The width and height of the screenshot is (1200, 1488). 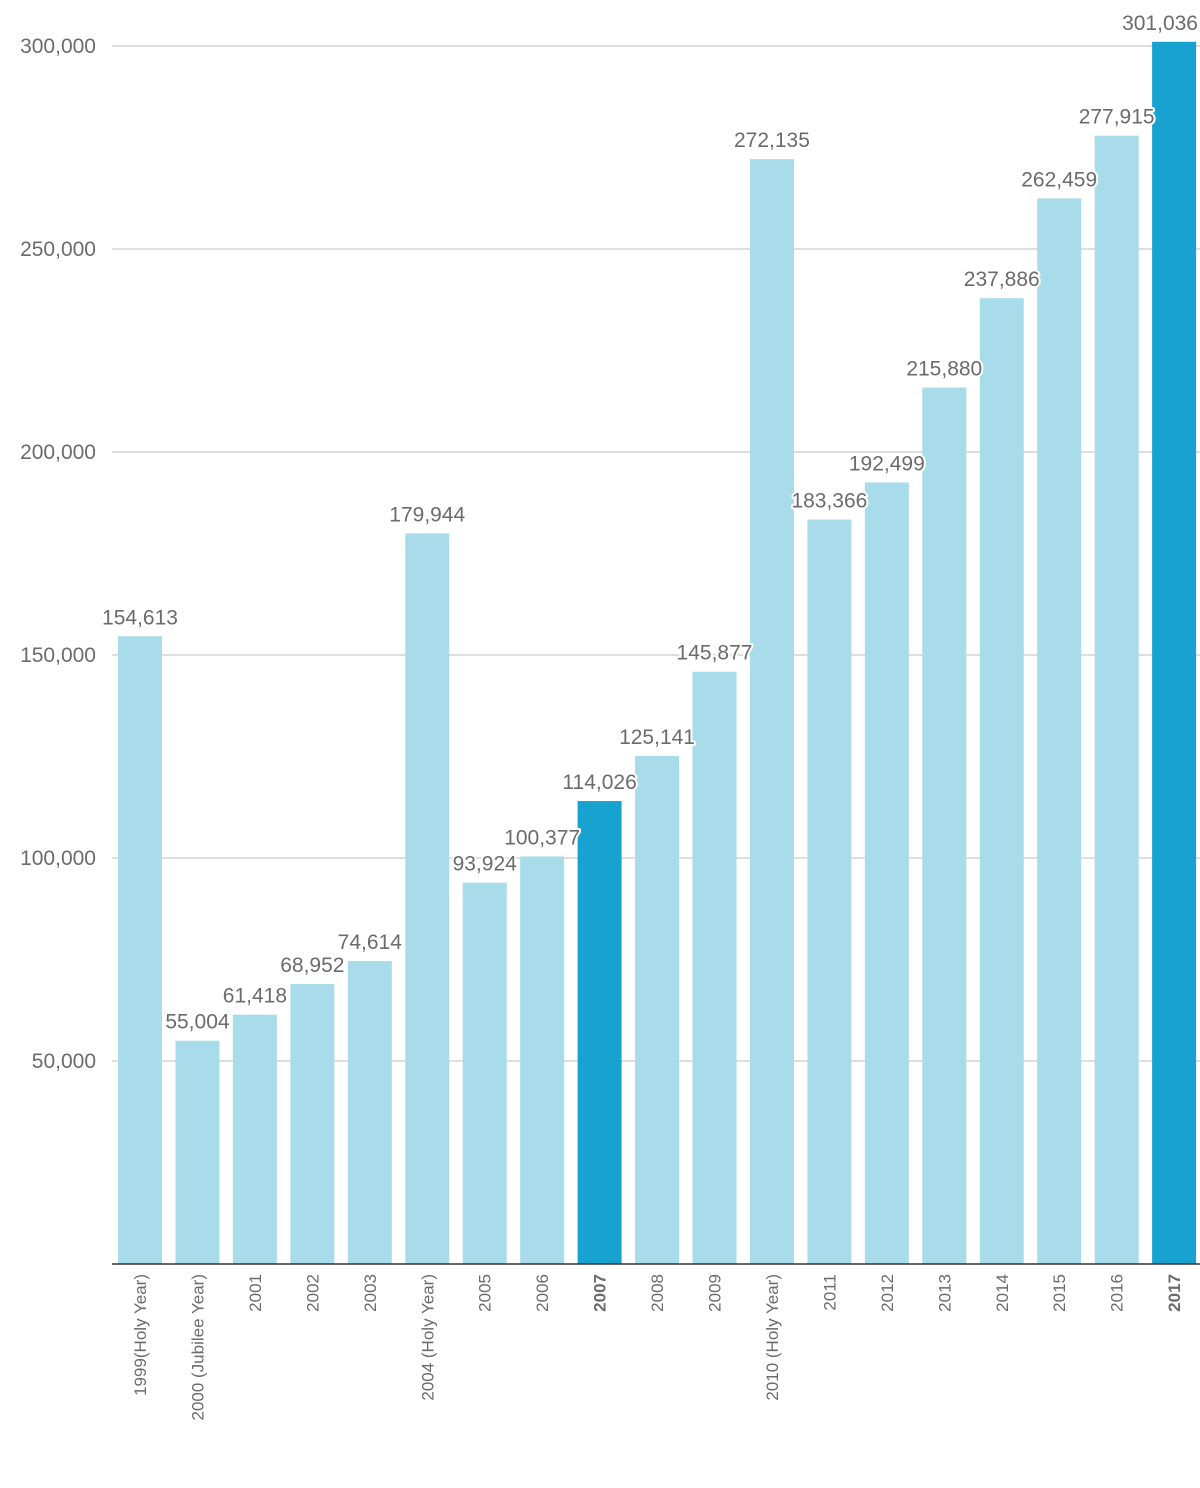 What do you see at coordinates (715, 653) in the screenshot?
I see `value-label: 145,877` at bounding box center [715, 653].